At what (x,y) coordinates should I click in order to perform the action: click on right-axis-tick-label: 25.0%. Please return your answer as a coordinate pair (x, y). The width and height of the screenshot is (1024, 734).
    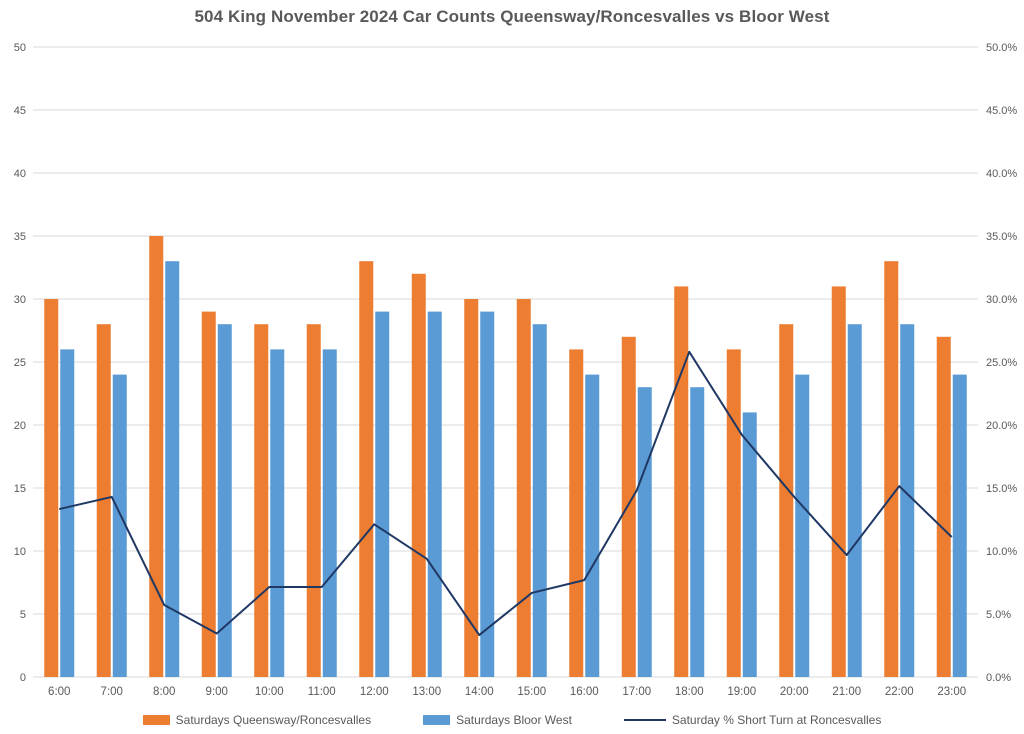
    Looking at the image, I should click on (1001, 363).